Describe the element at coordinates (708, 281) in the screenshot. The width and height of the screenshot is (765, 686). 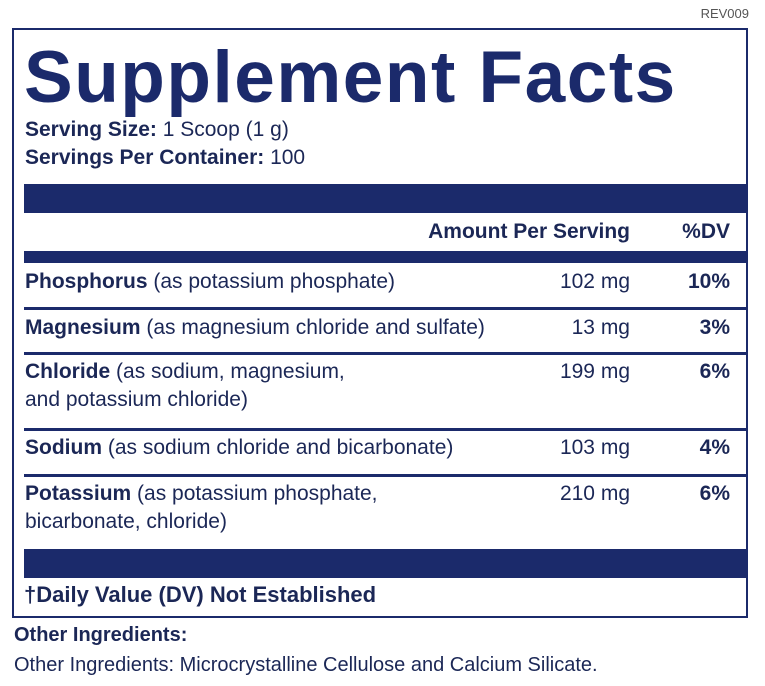
I see `daily-value: 10%` at that location.